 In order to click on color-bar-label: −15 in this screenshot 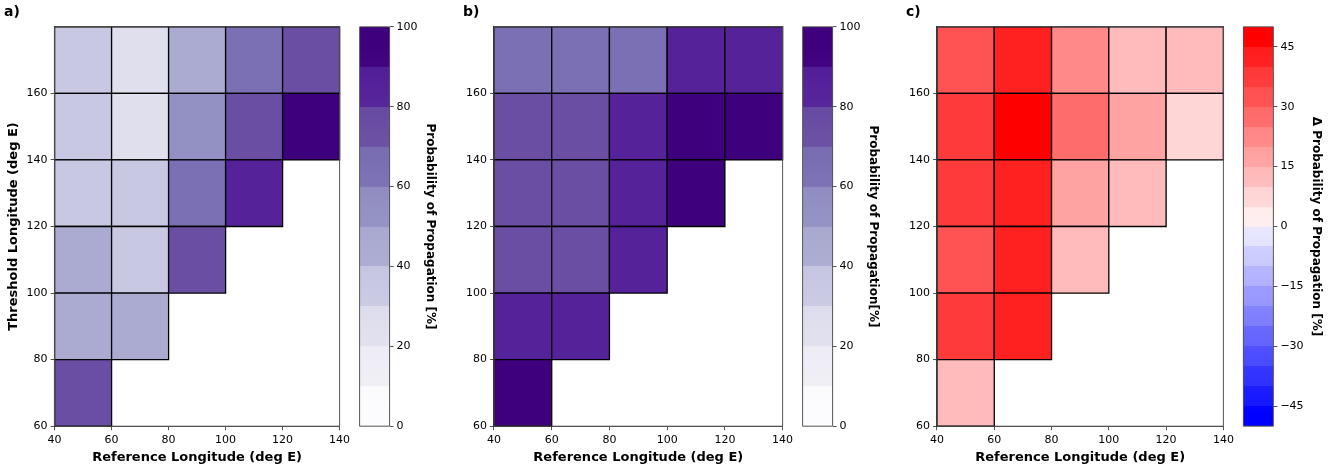, I will do `click(1292, 286)`.